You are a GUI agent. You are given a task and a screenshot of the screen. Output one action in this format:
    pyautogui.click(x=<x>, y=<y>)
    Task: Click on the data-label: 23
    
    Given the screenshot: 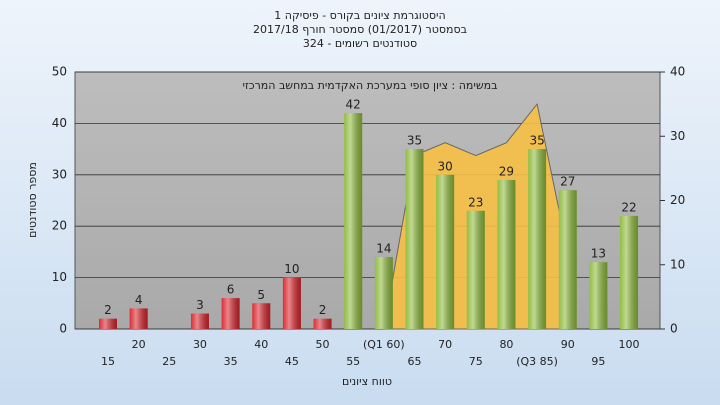 What is the action you would take?
    pyautogui.click(x=475, y=202)
    